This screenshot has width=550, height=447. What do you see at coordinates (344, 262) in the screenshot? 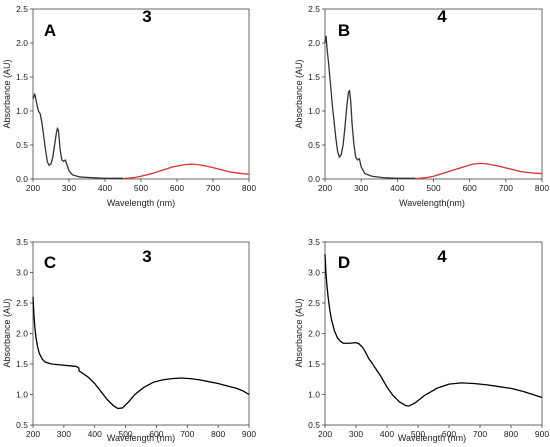
I see `panel-letter: D` at bounding box center [344, 262].